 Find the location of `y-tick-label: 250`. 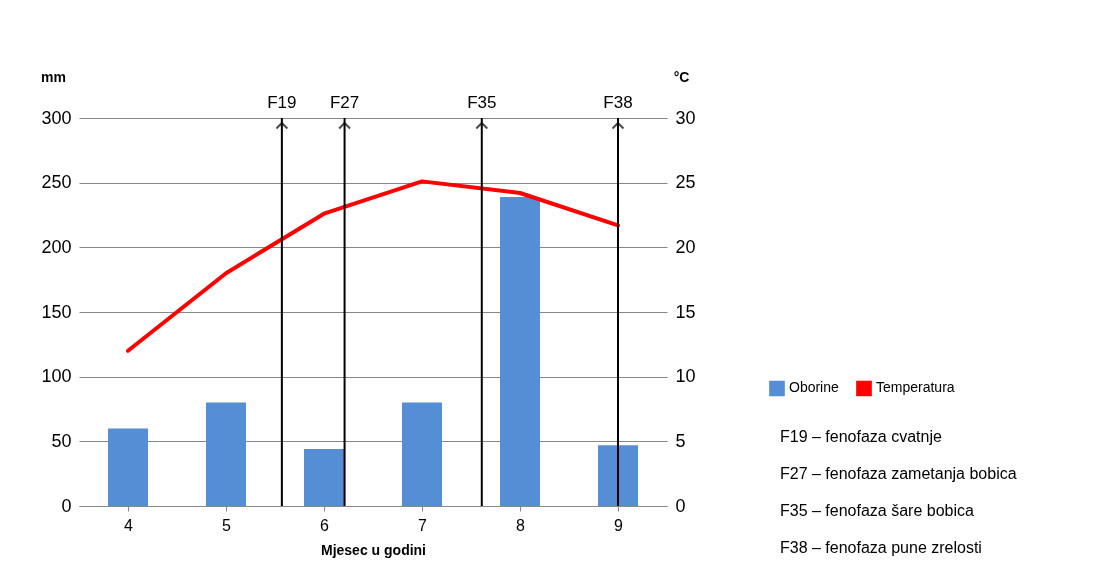

y-tick-label: 250 is located at coordinates (56, 182).